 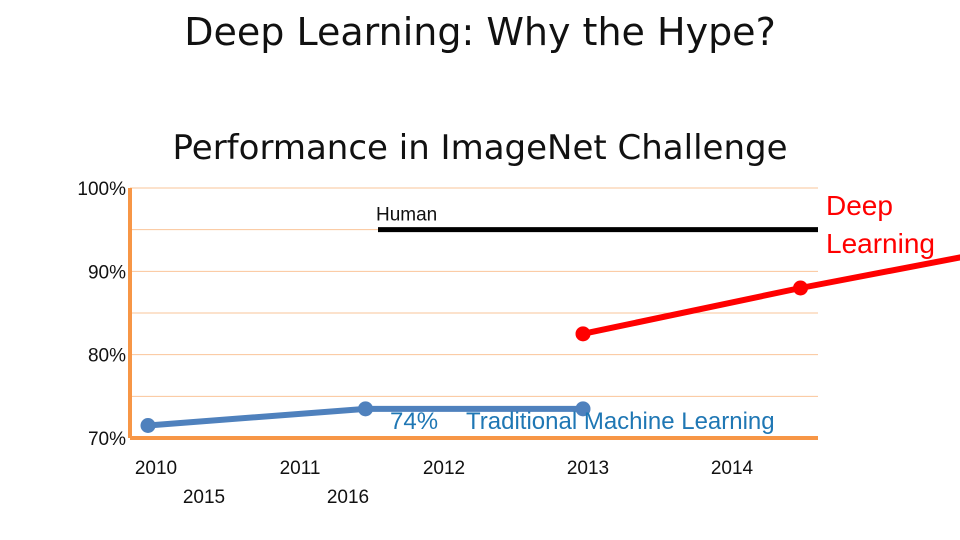 I want to click on x-tick-label: 2016, so click(x=348, y=497).